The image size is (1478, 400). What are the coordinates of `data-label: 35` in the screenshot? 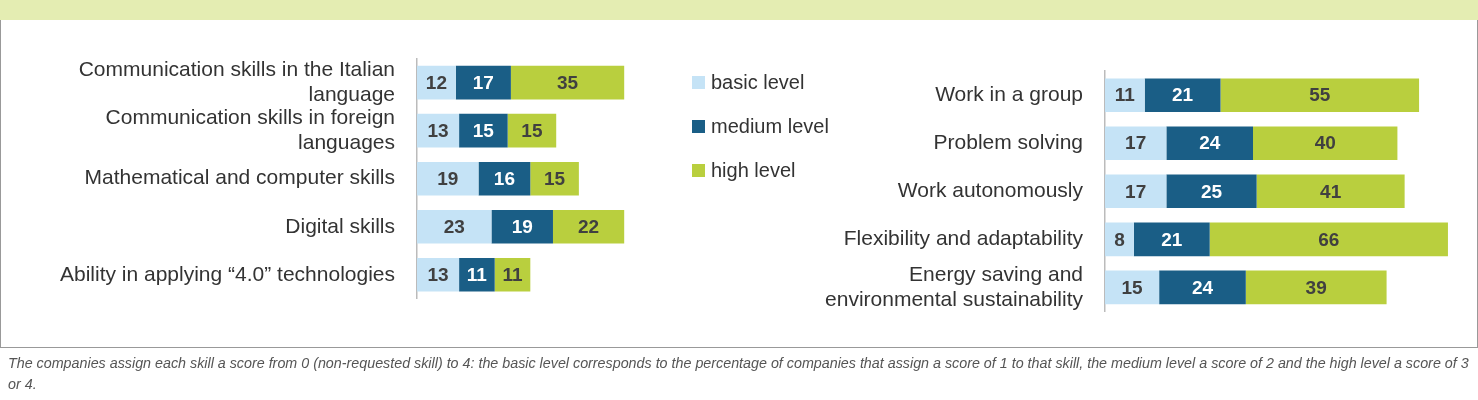 It's located at (567, 82).